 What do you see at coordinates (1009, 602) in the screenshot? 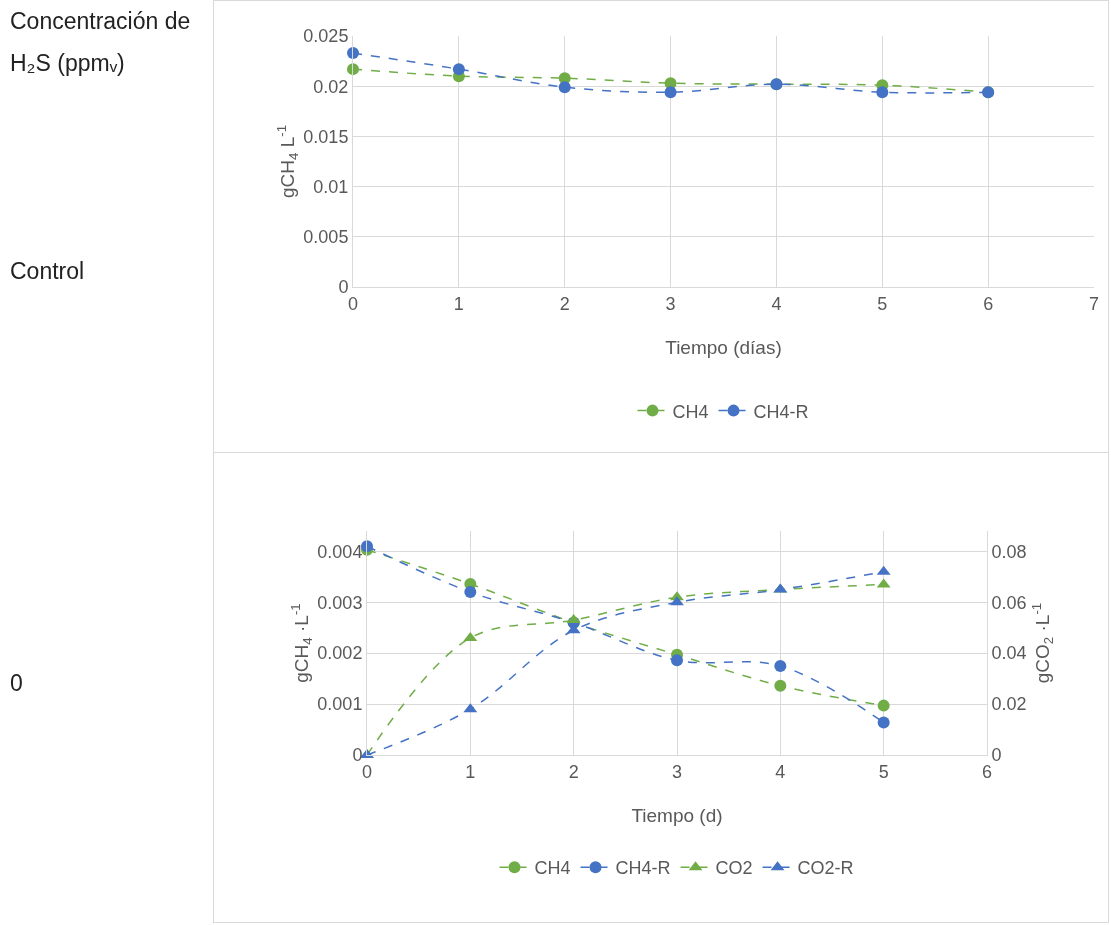
I see `y2-tick-label: 0.06` at bounding box center [1009, 602].